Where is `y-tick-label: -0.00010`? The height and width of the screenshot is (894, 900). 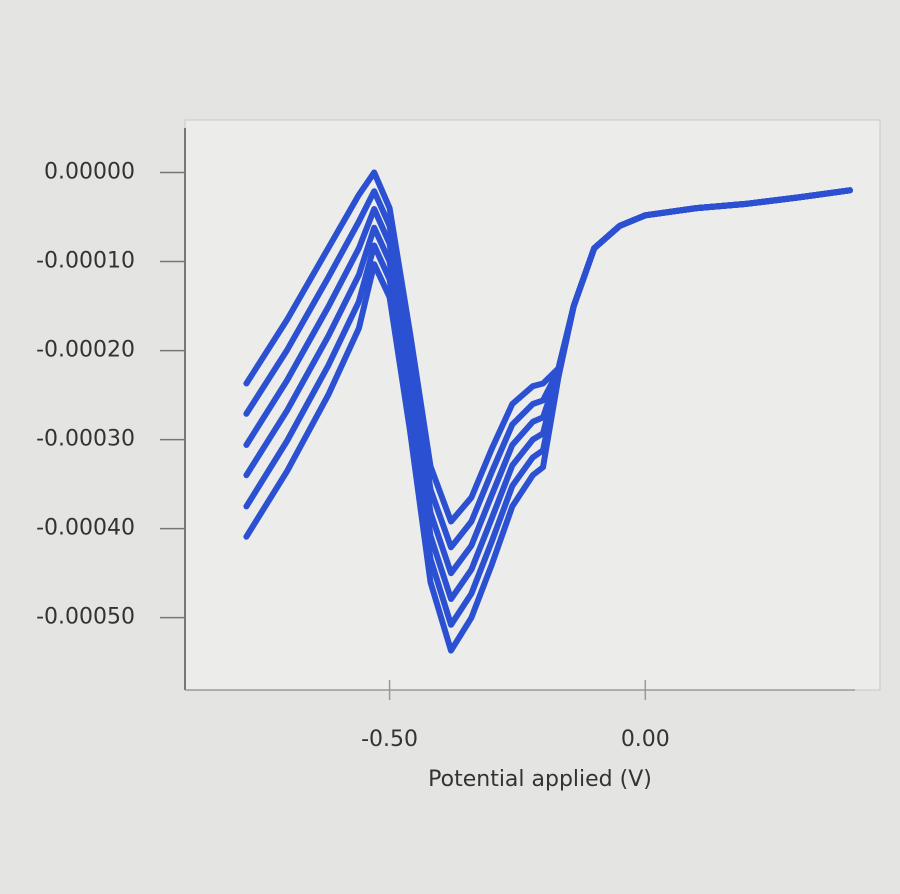 y-tick-label: -0.00010 is located at coordinates (85, 261).